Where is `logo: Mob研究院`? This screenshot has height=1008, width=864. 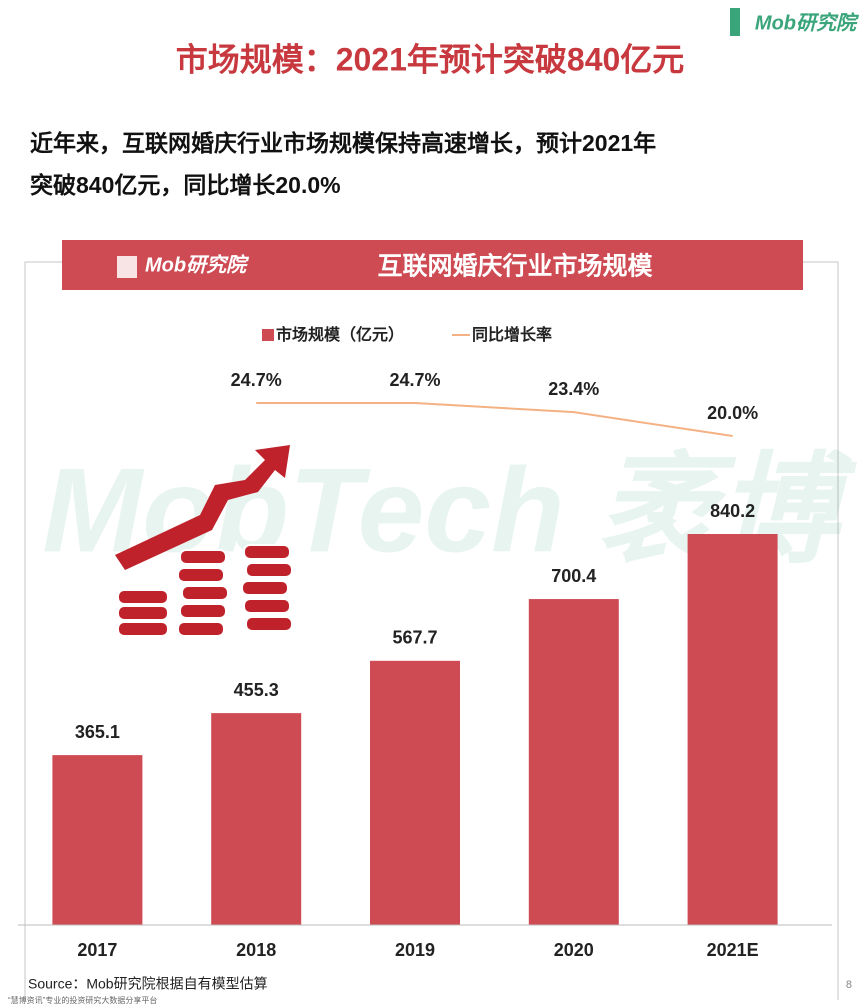 logo: Mob研究院 is located at coordinates (807, 22).